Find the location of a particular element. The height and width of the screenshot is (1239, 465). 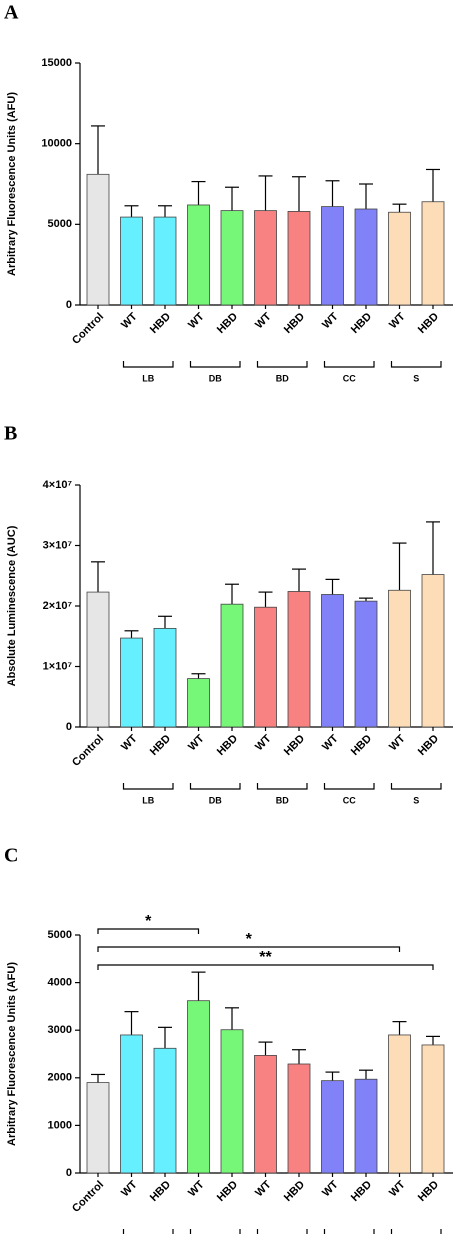

panel-label: A is located at coordinates (11, 13).